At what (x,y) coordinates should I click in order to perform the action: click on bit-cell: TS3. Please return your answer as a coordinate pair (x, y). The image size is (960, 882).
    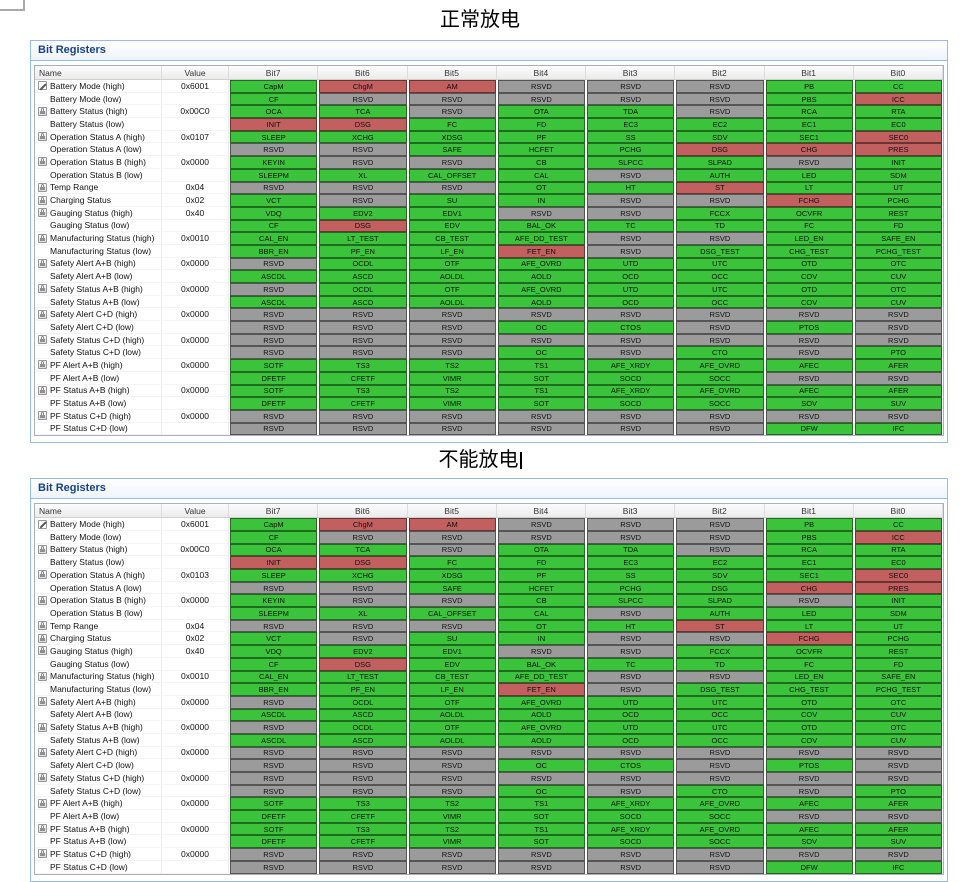
    Looking at the image, I should click on (363, 804).